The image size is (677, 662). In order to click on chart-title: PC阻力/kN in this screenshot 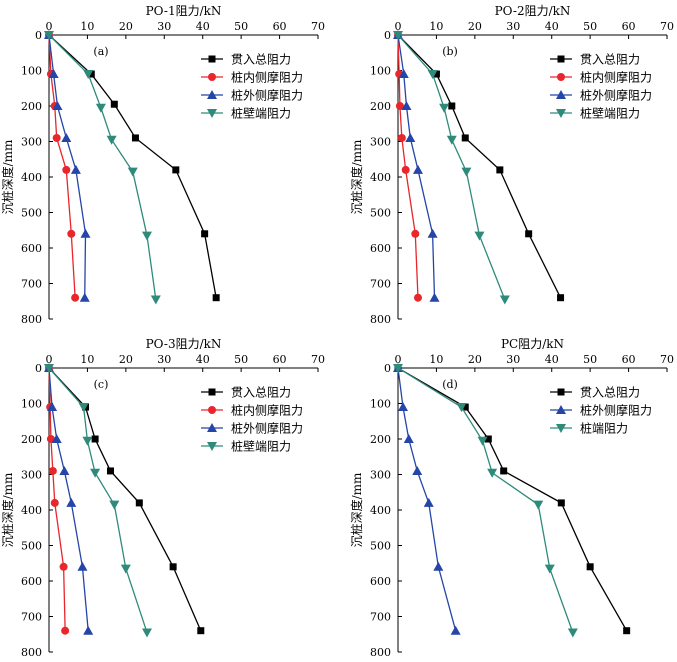, I will do `click(532, 344)`.